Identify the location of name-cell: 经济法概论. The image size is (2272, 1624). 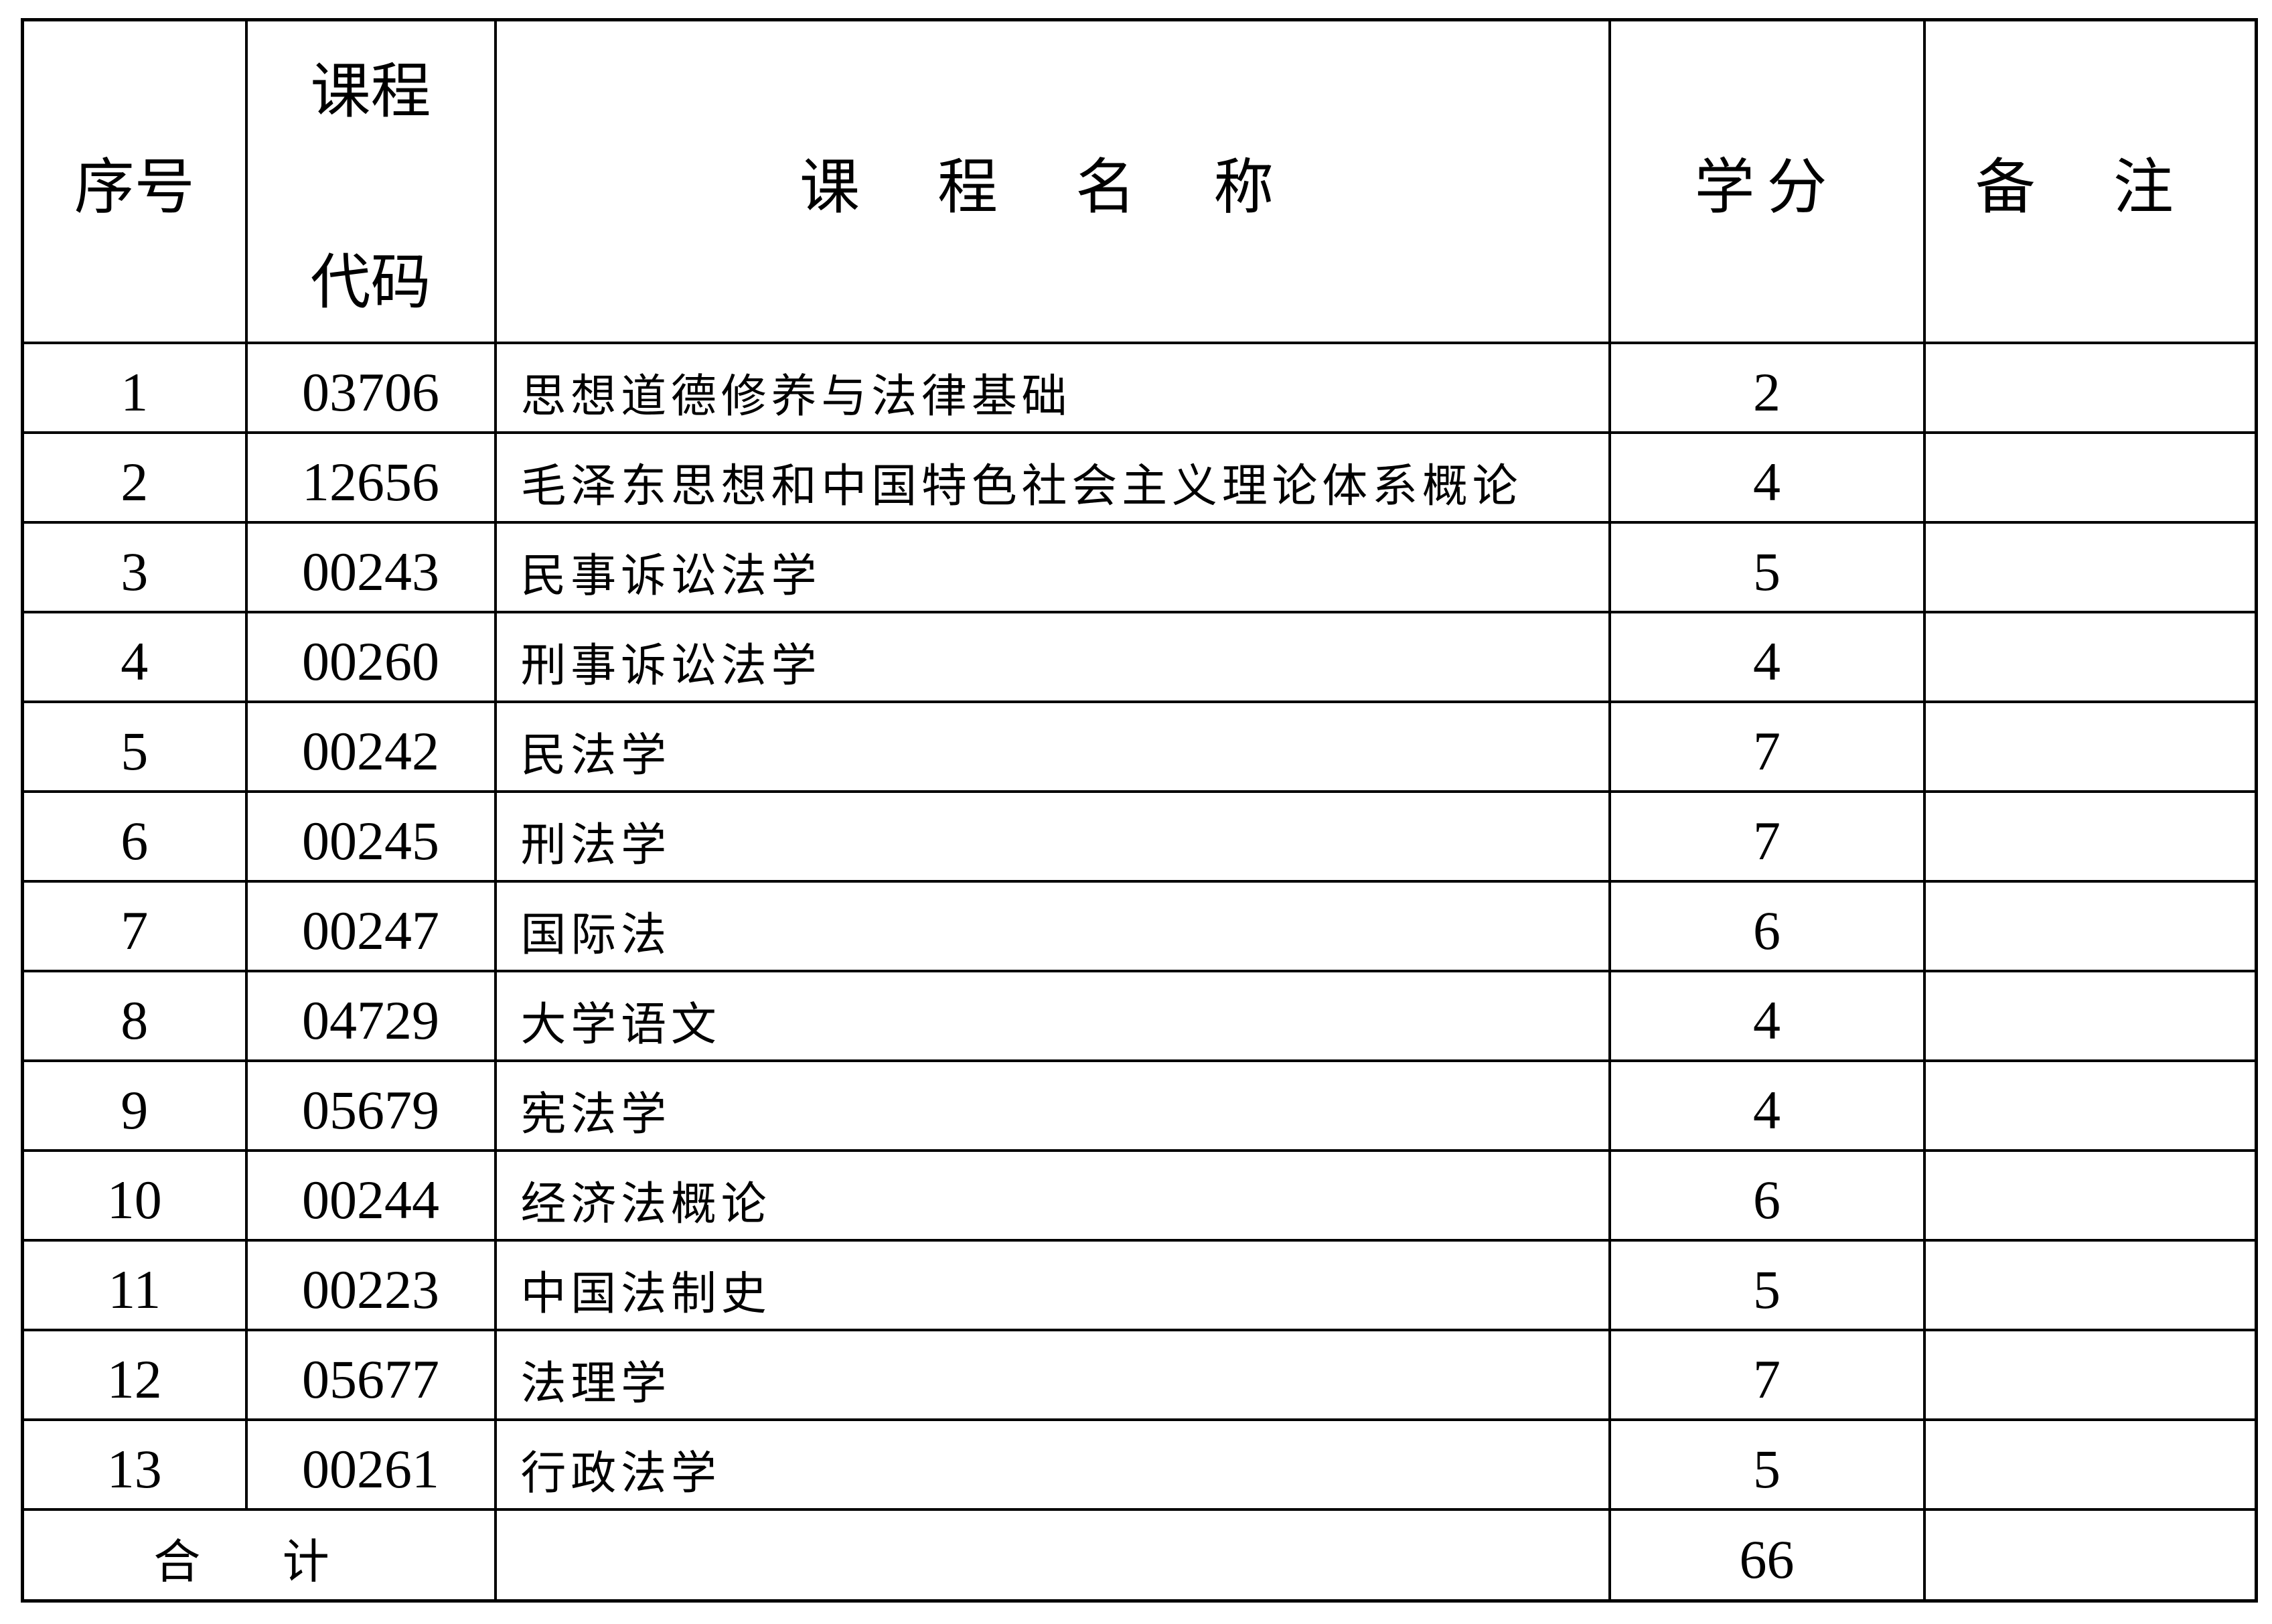
(1052, 1195).